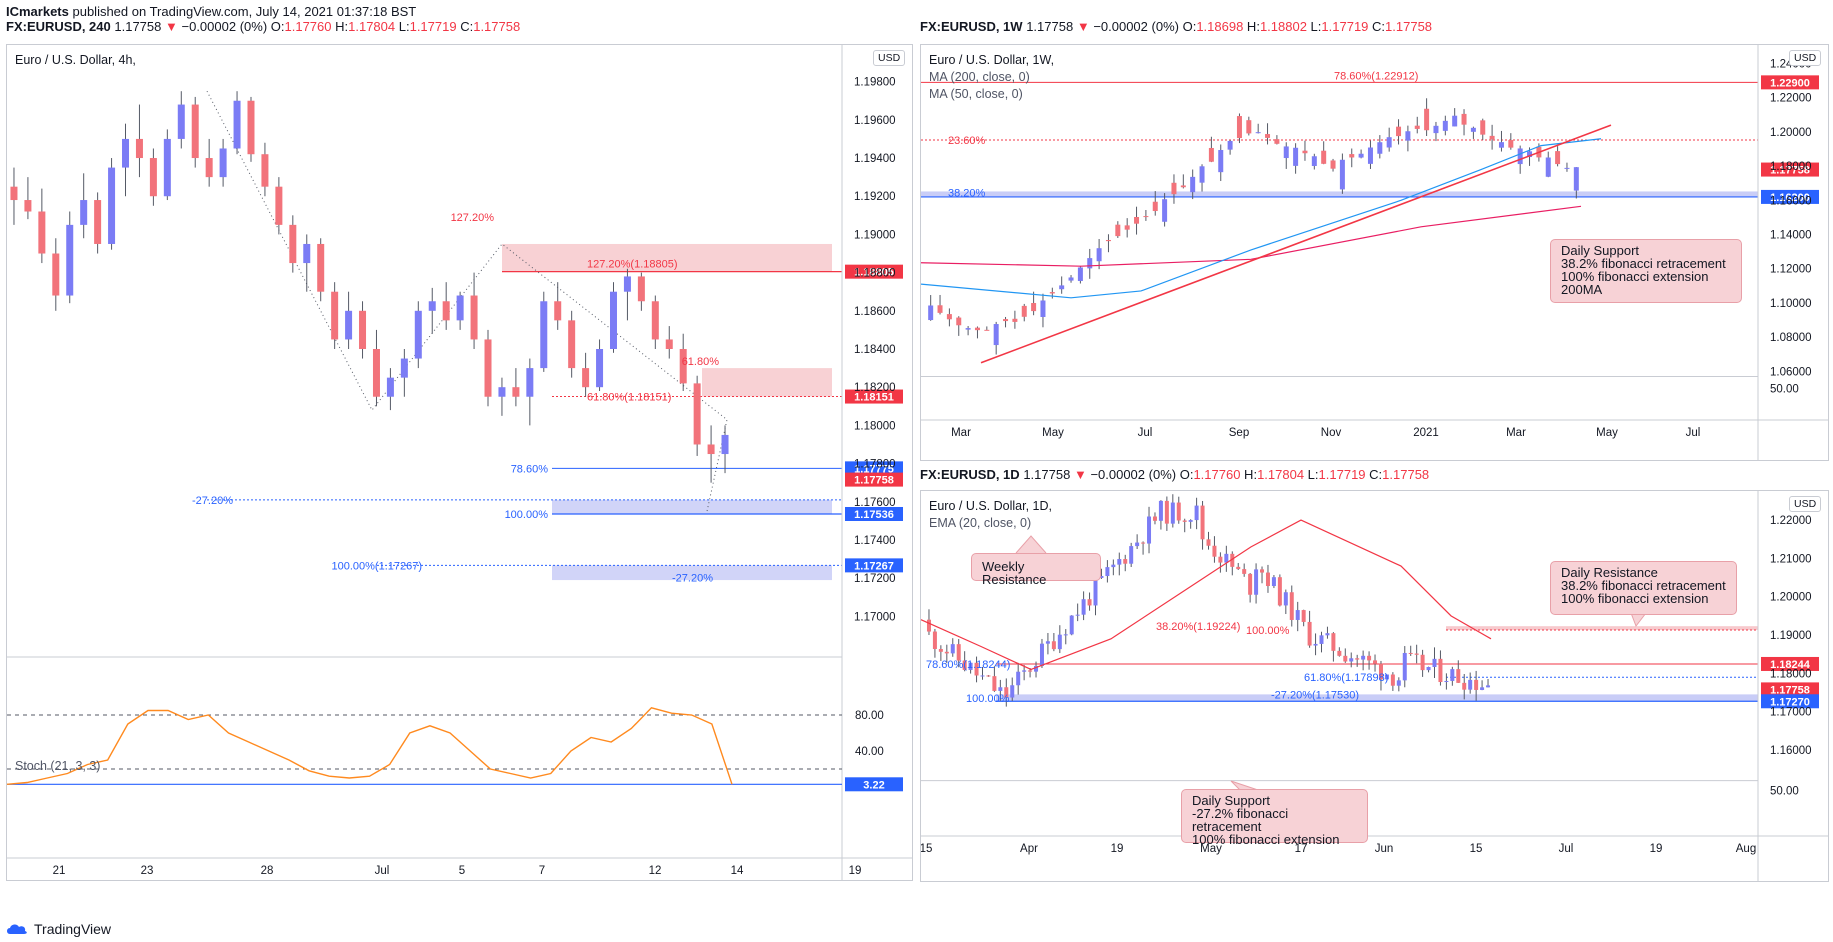 Image resolution: width=1833 pixels, height=942 pixels. I want to click on daily-fib-label: 38.20%(1.19224), so click(1198, 627).